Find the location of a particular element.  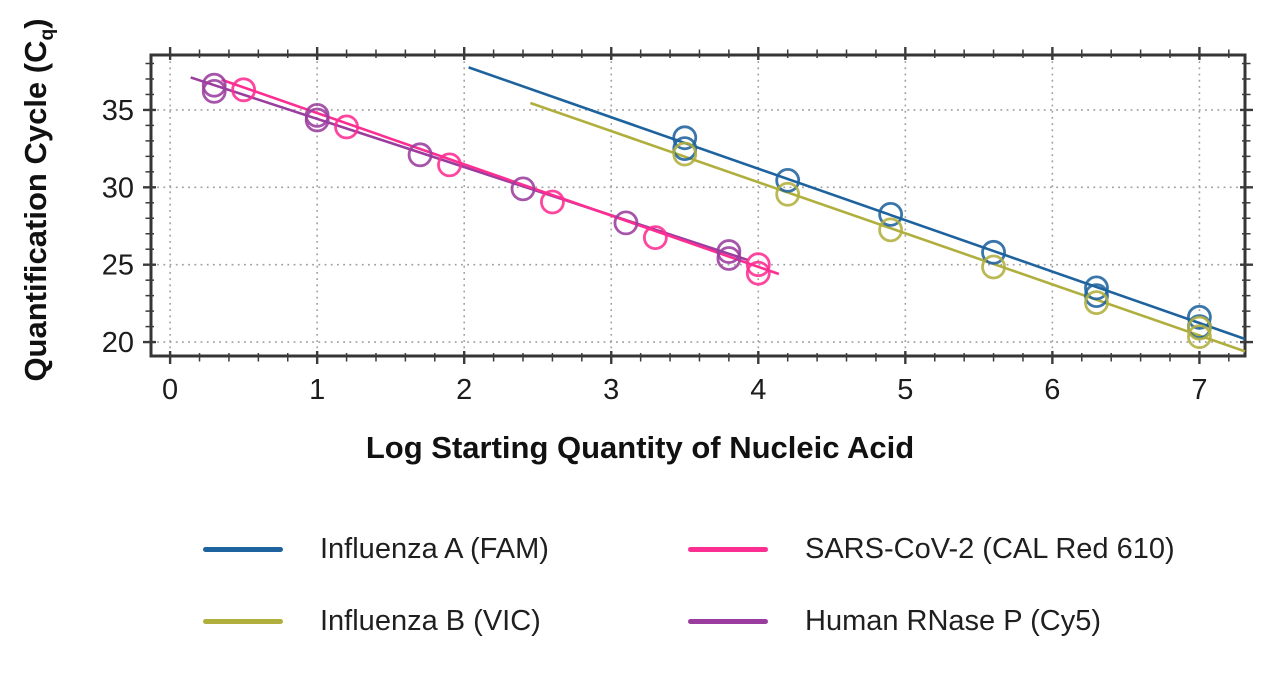

legend-label-influenza-a: Influenza A (FAM) is located at coordinates (434, 548).